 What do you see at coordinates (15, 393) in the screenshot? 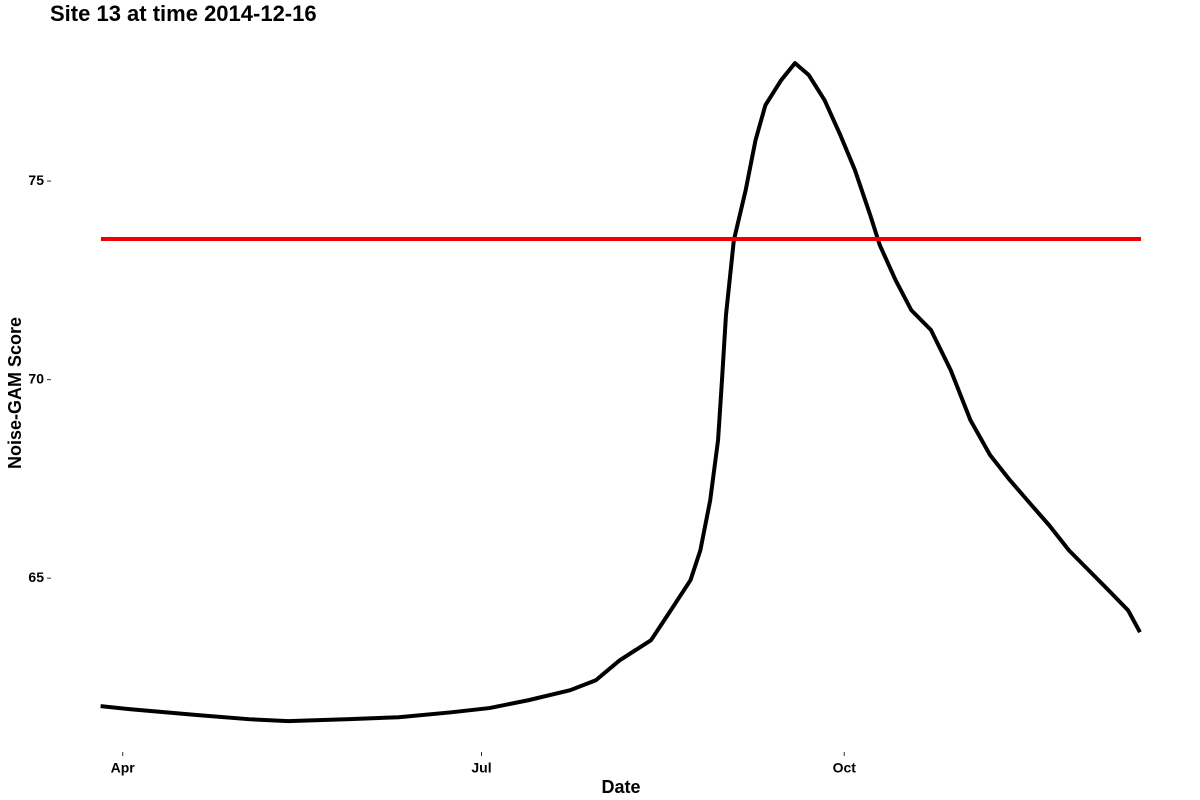
I see `y-axis-label: Noise-GAM Score` at bounding box center [15, 393].